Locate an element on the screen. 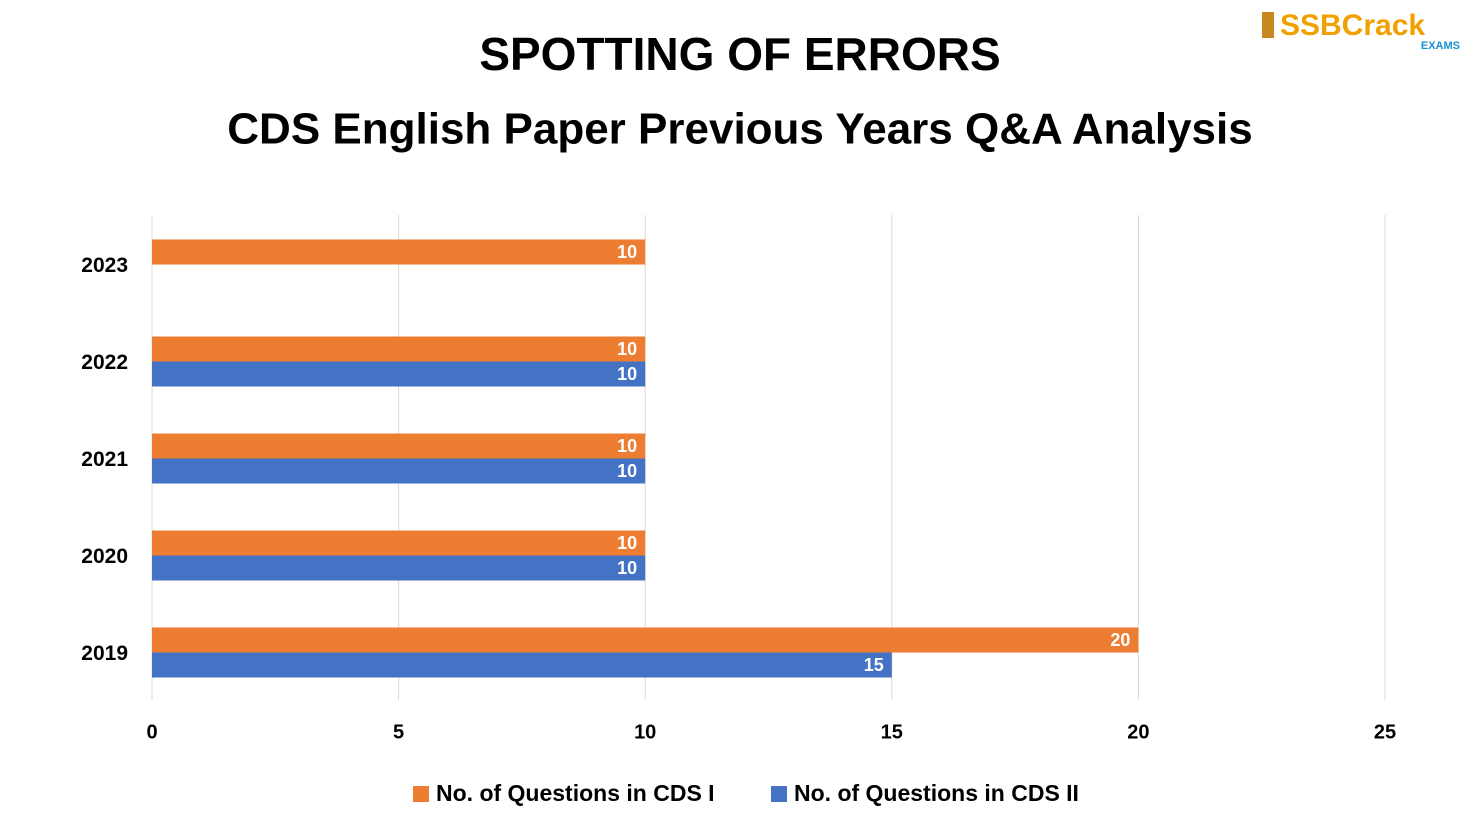 Image resolution: width=1476 pixels, height=815 pixels. x-tick-label: 0 is located at coordinates (151, 732).